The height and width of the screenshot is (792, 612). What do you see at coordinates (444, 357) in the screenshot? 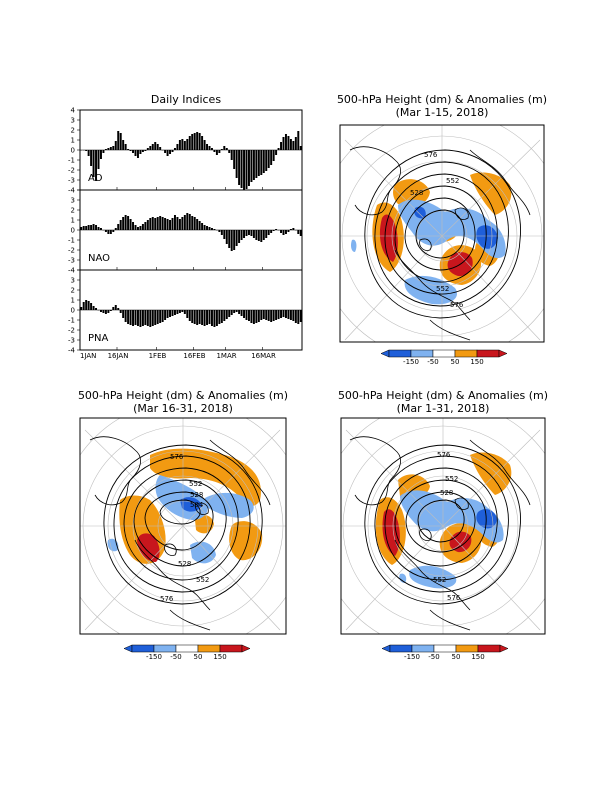
I see `map1-colorbar: -150 -50 50 150` at bounding box center [444, 357].